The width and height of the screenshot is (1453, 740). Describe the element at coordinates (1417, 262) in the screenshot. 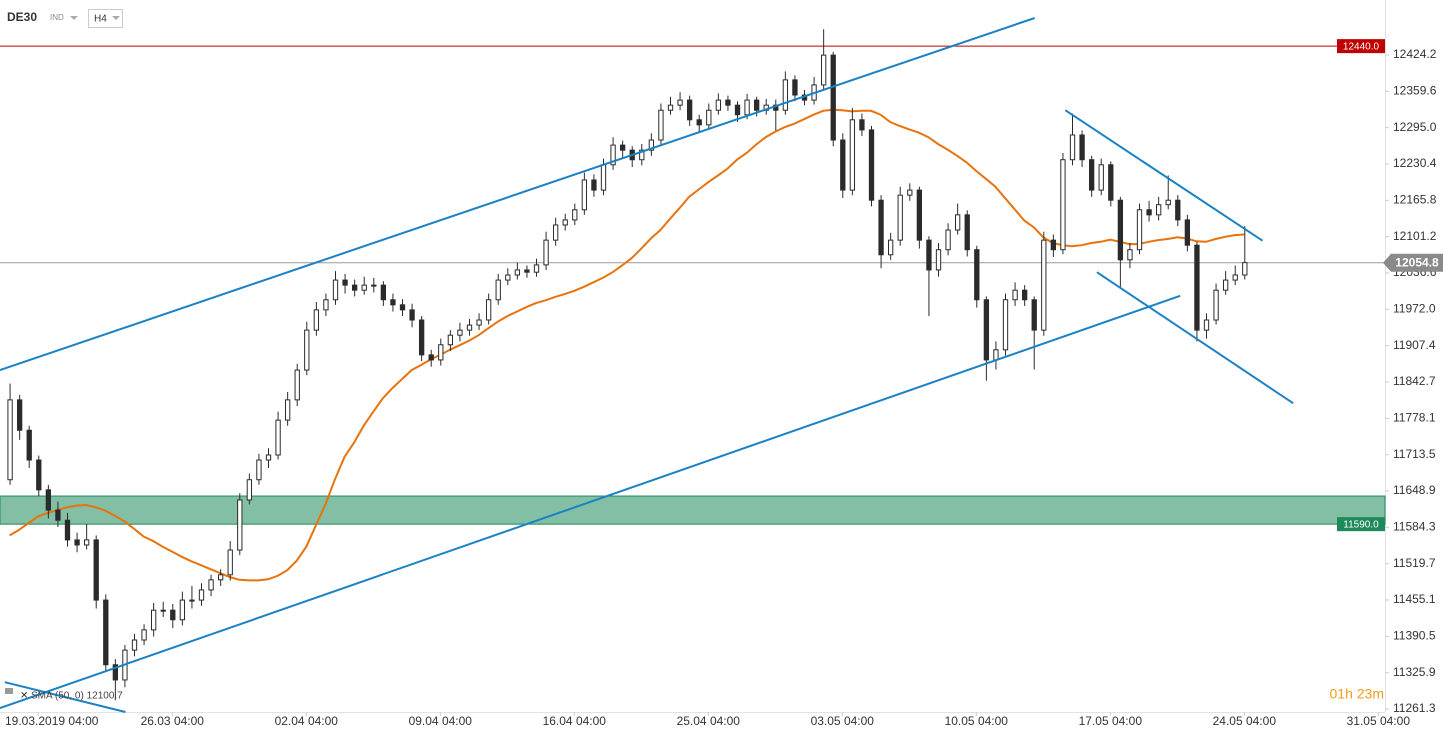

I see `last-price-label: 12054.8` at that location.